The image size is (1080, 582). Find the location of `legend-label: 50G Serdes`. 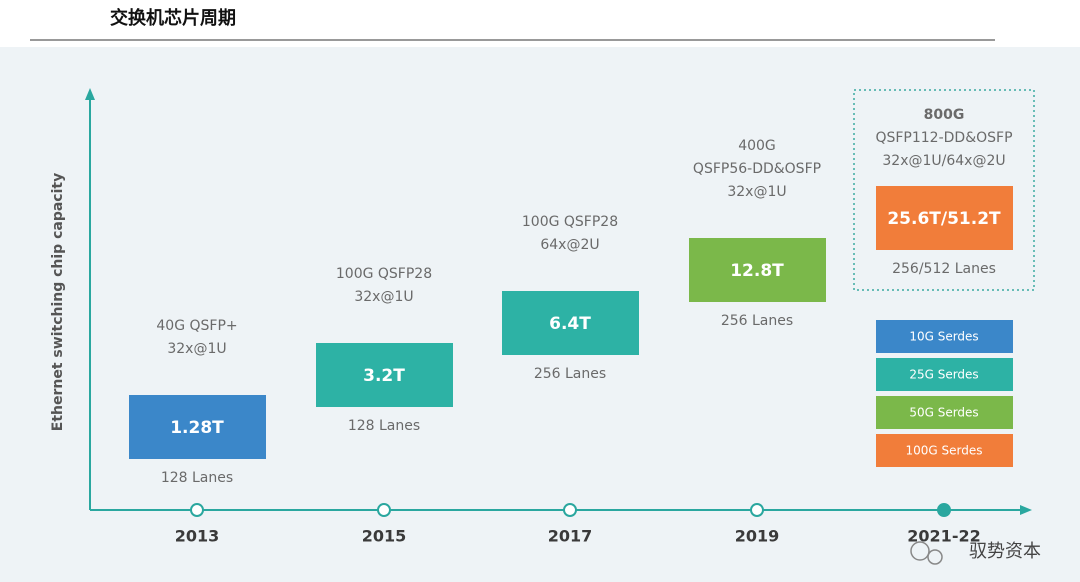

legend-label: 50G Serdes is located at coordinates (943, 413).